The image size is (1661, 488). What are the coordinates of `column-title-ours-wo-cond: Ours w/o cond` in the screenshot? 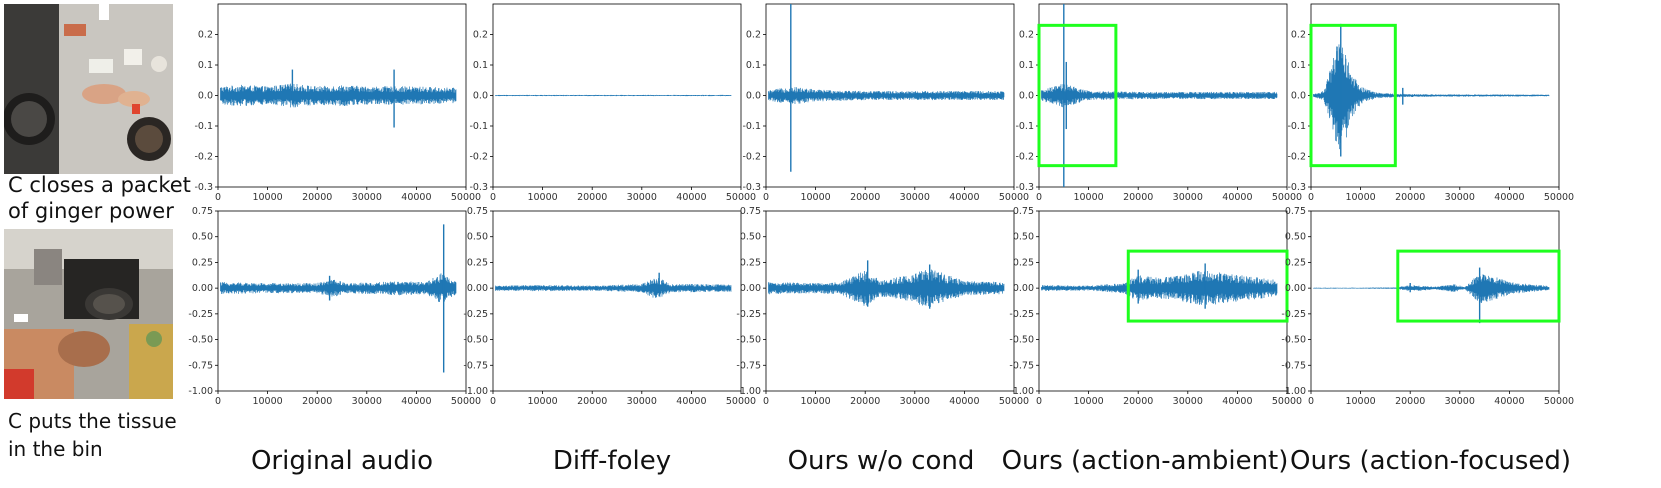 It's located at (881, 461).